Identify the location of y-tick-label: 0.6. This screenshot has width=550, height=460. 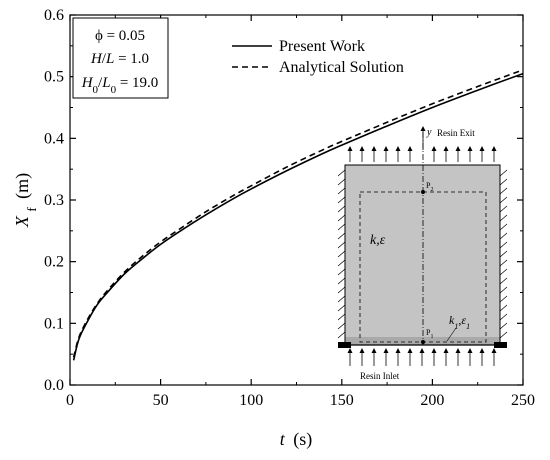
(54, 15).